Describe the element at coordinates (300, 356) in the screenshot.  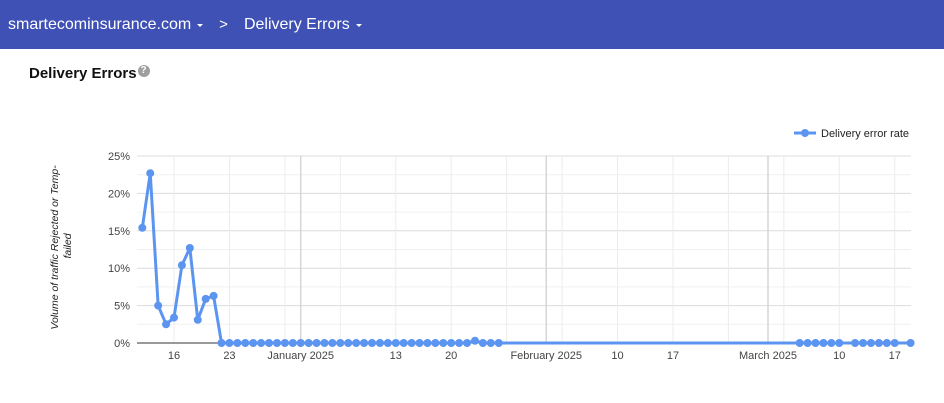
I see `x-tick-label: January 2025` at that location.